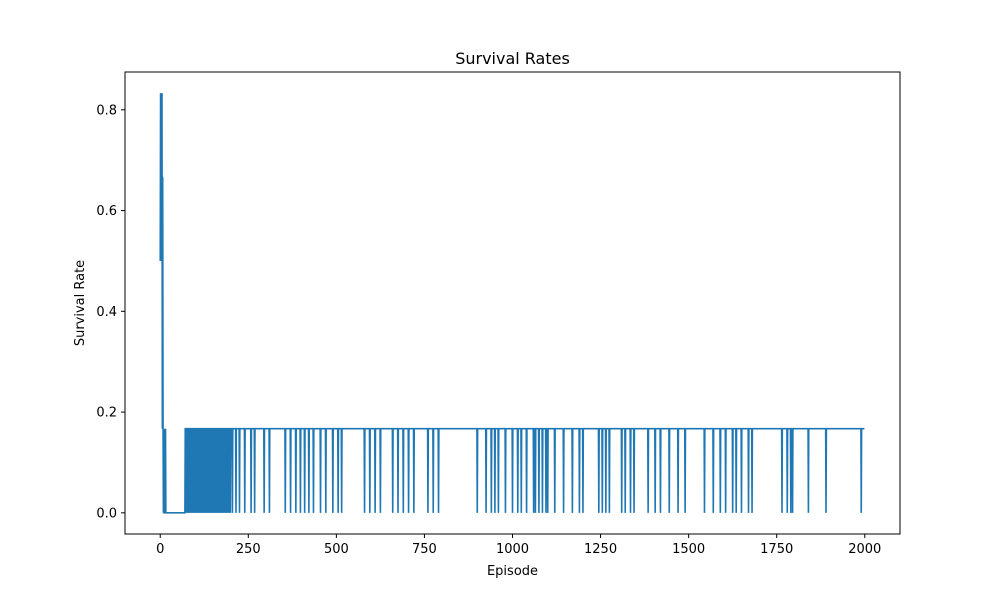 This screenshot has width=1000, height=600. Describe the element at coordinates (160, 549) in the screenshot. I see `x-tick-label: 0` at that location.